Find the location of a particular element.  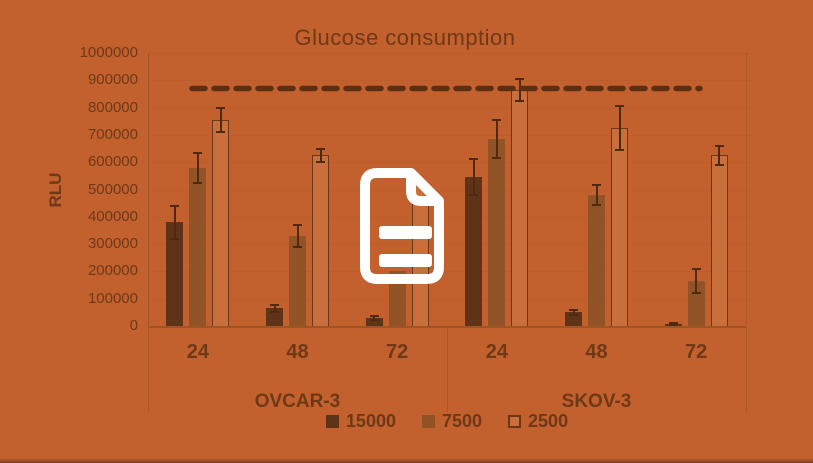

bar-7500-OVCAR-3-72h is located at coordinates (397, 298).